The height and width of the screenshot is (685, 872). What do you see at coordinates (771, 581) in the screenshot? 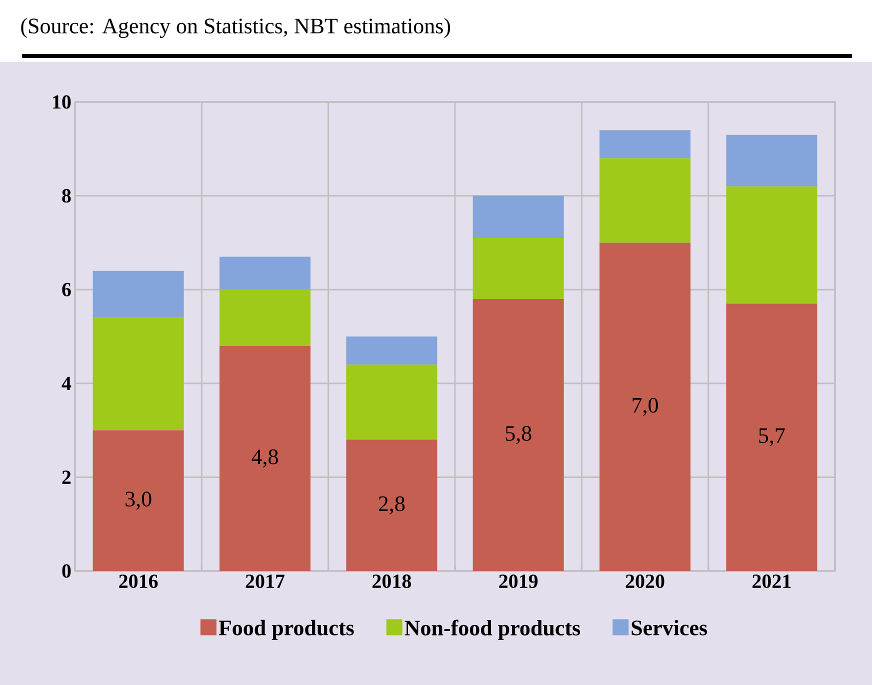
I see `x-tick-label: 2021` at bounding box center [771, 581].